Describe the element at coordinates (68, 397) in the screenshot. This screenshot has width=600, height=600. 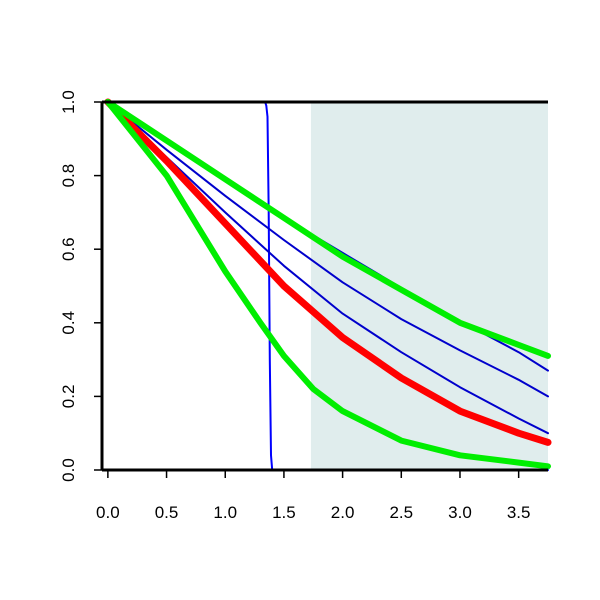
I see `y-tick-label: 0.2` at that location.